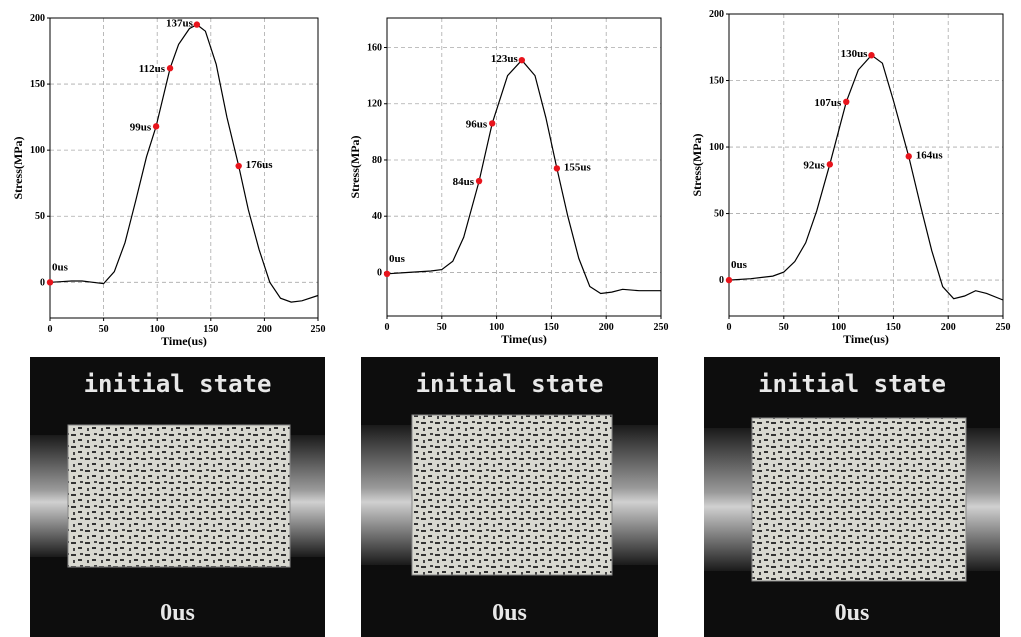  What do you see at coordinates (377, 216) in the screenshot?
I see `y-tick-label: 40` at bounding box center [377, 216].